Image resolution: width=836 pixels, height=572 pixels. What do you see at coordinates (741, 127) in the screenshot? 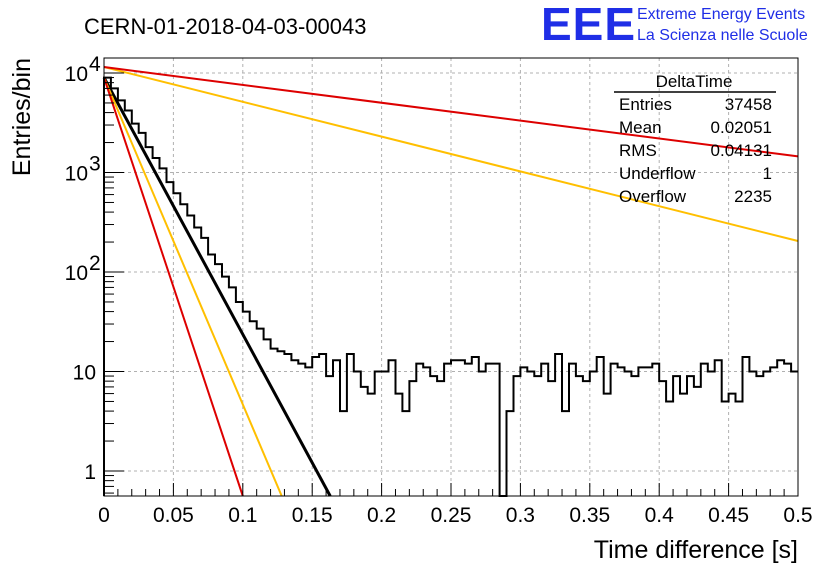
I see `stats-row-value: 0.02051` at bounding box center [741, 127].